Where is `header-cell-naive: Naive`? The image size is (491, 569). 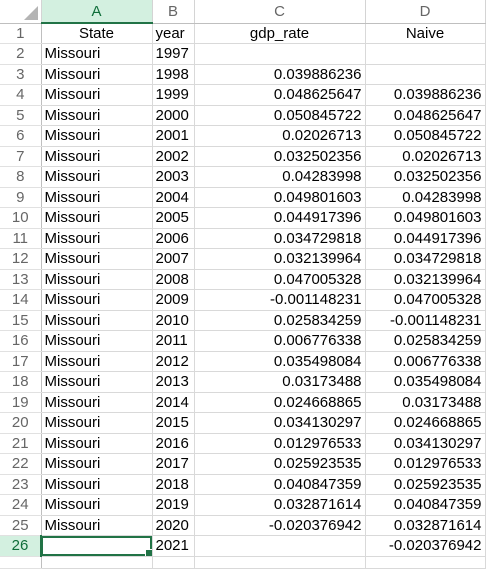
header-cell-naive: Naive is located at coordinates (425, 33).